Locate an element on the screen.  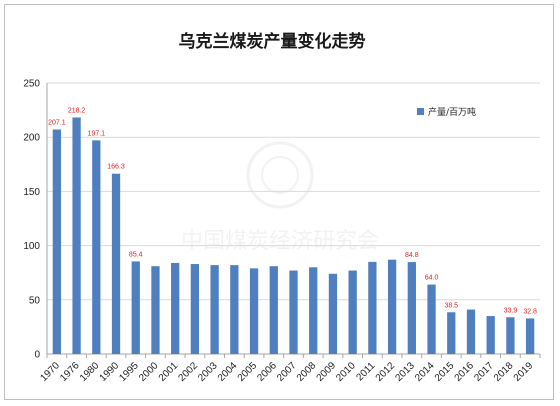
y-tick-label: 250 is located at coordinates (31, 84).